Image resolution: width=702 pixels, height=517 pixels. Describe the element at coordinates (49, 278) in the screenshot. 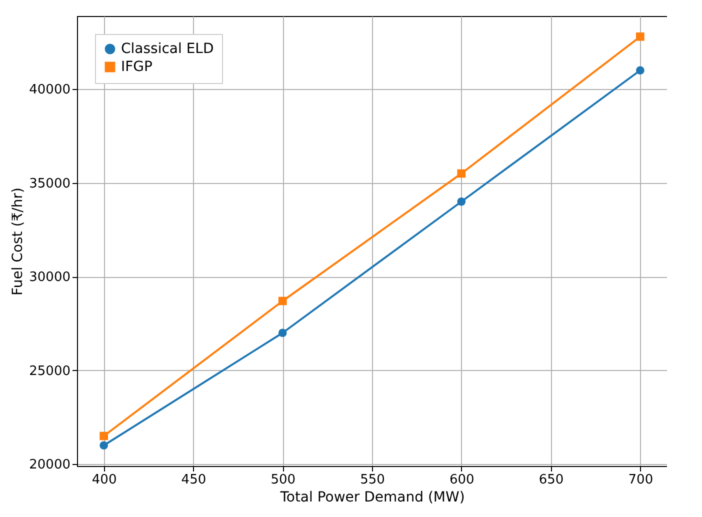

I see `y-tick-label: 30000` at that location.